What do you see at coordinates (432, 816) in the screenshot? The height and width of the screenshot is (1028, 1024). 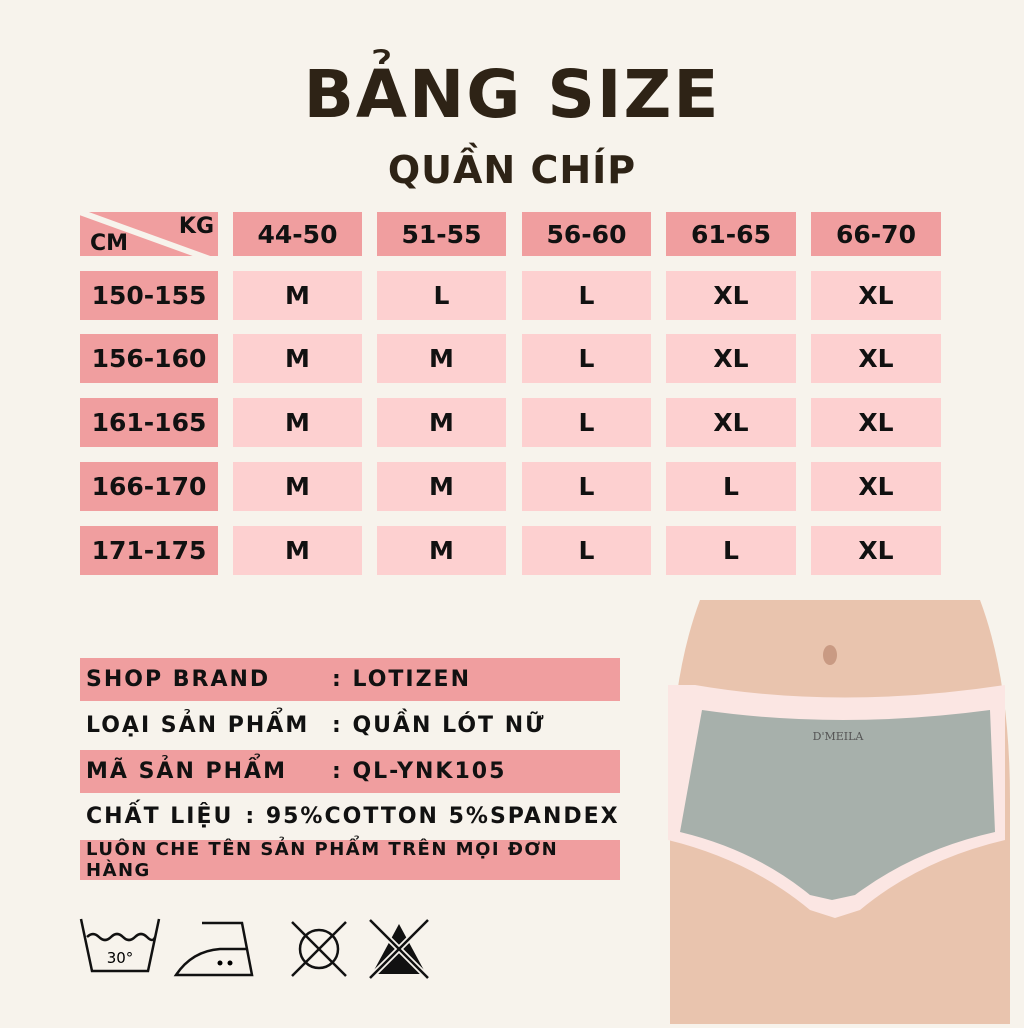 I see `info-value: : 95%COTTON 5%SPANDEX` at bounding box center [432, 816].